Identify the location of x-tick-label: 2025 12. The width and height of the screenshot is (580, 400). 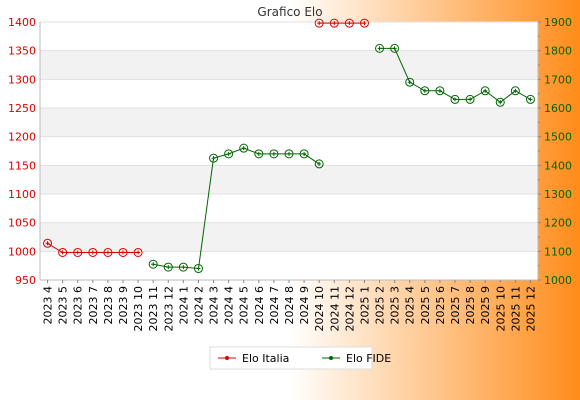
(530, 309).